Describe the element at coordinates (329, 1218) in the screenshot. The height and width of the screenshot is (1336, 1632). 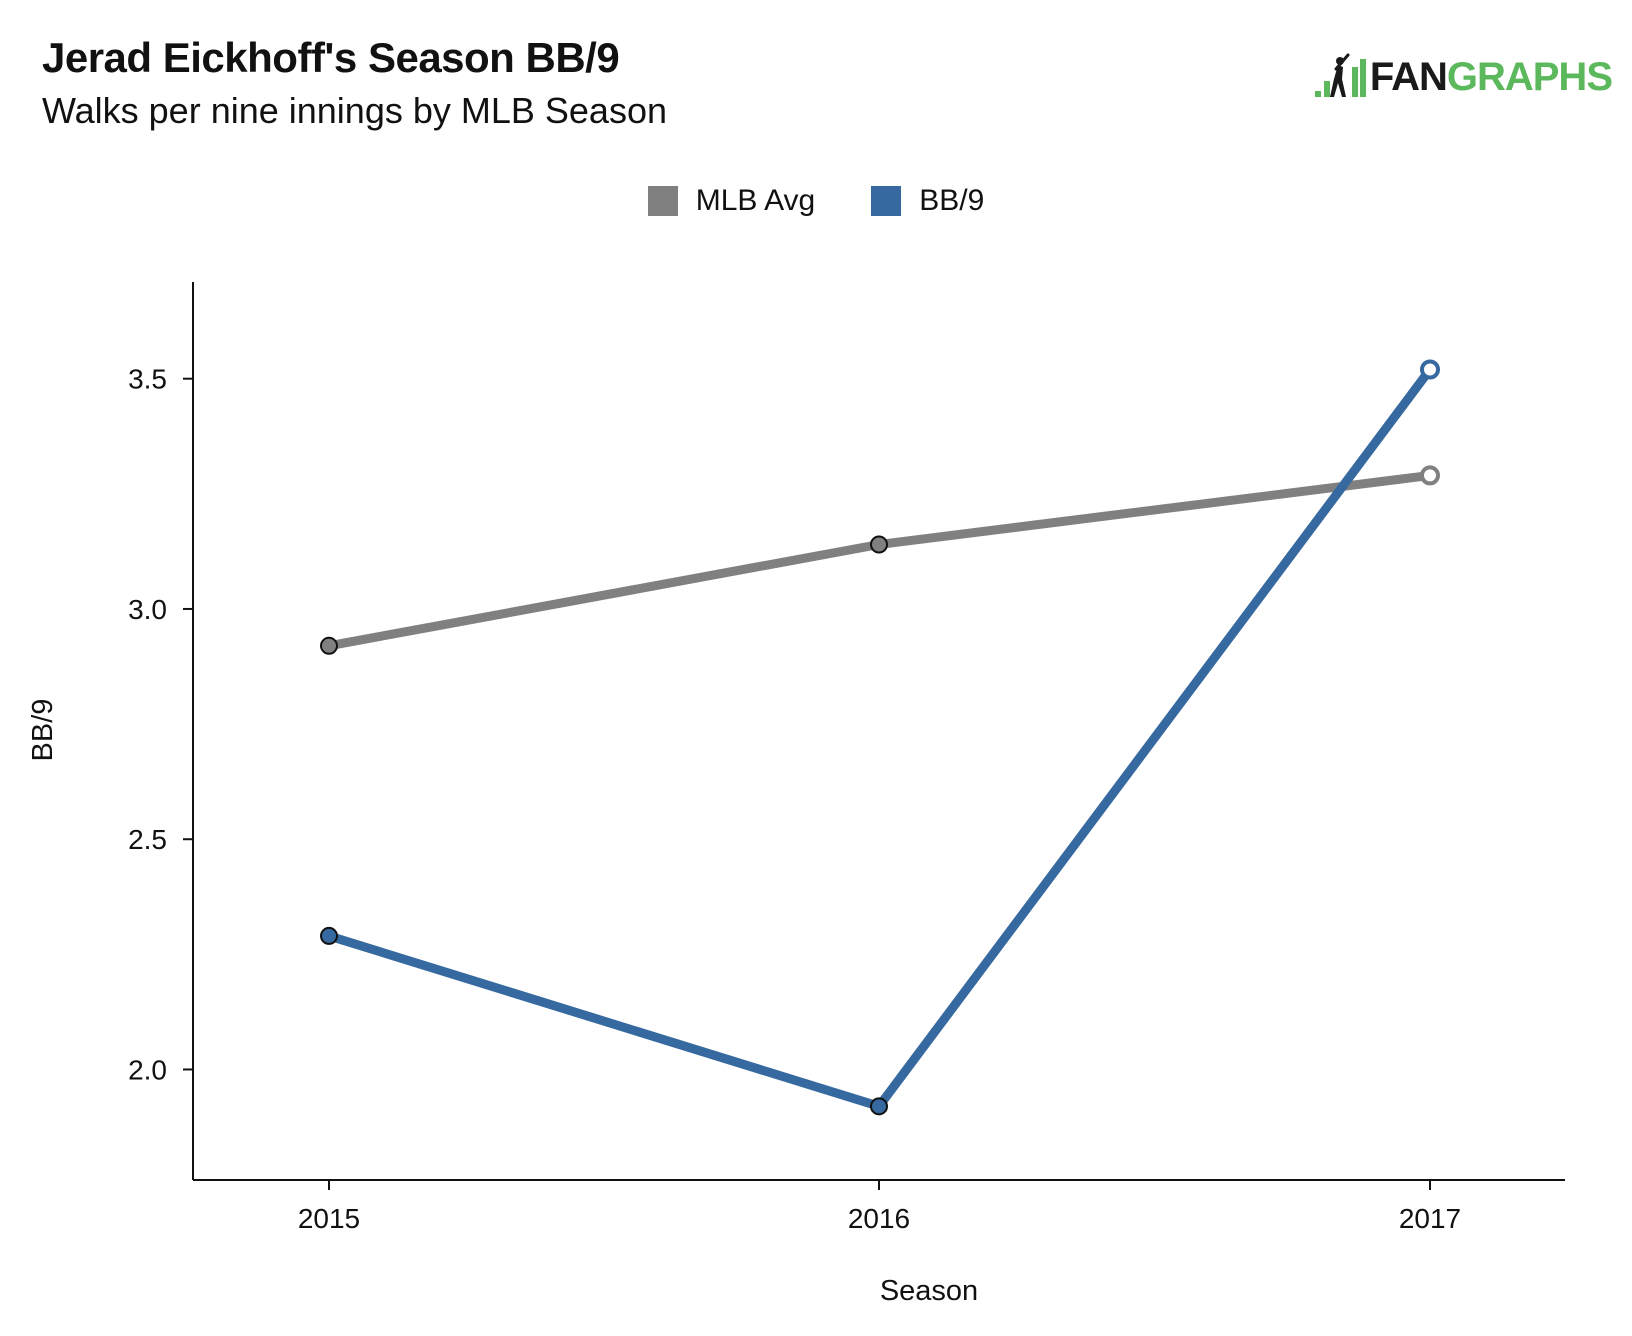
I see `x-tick-label: 2015` at that location.